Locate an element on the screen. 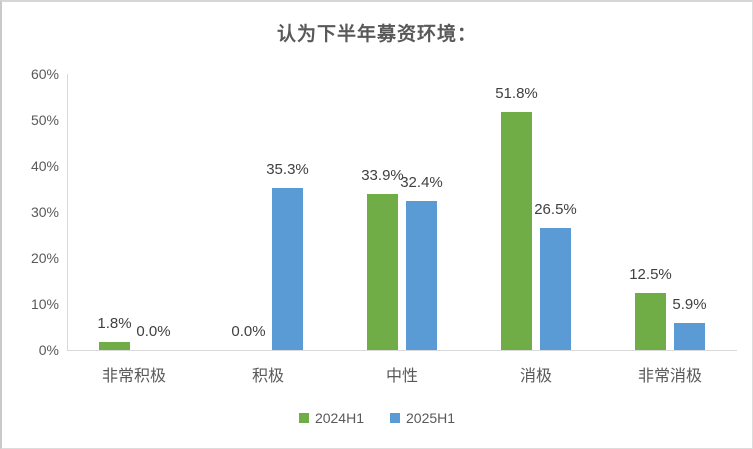 Image resolution: width=753 pixels, height=449 pixels. legend-label: 2024H1 is located at coordinates (339, 418).